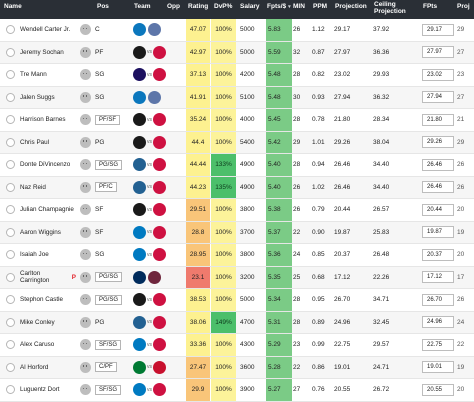  I want to click on team-logo-icon, so click(139, 75).